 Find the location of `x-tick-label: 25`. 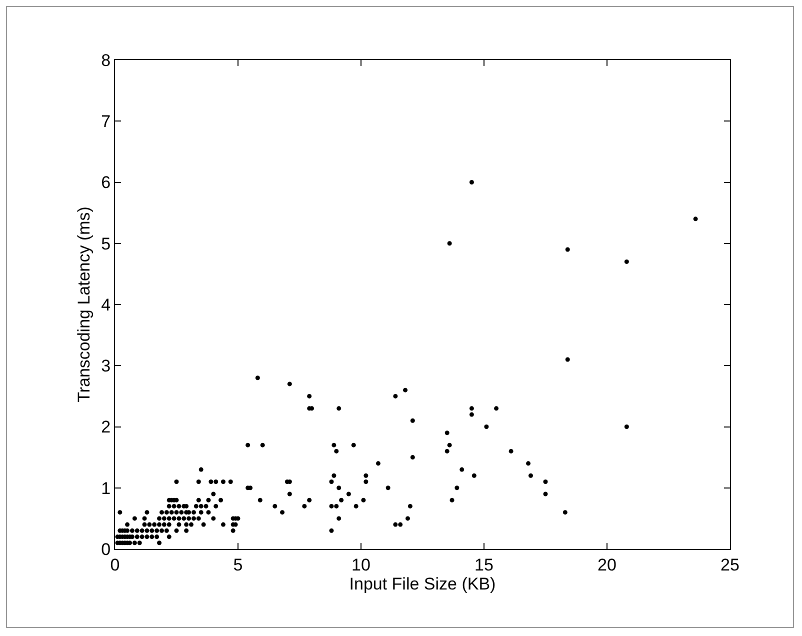

x-tick-label: 25 is located at coordinates (730, 564).